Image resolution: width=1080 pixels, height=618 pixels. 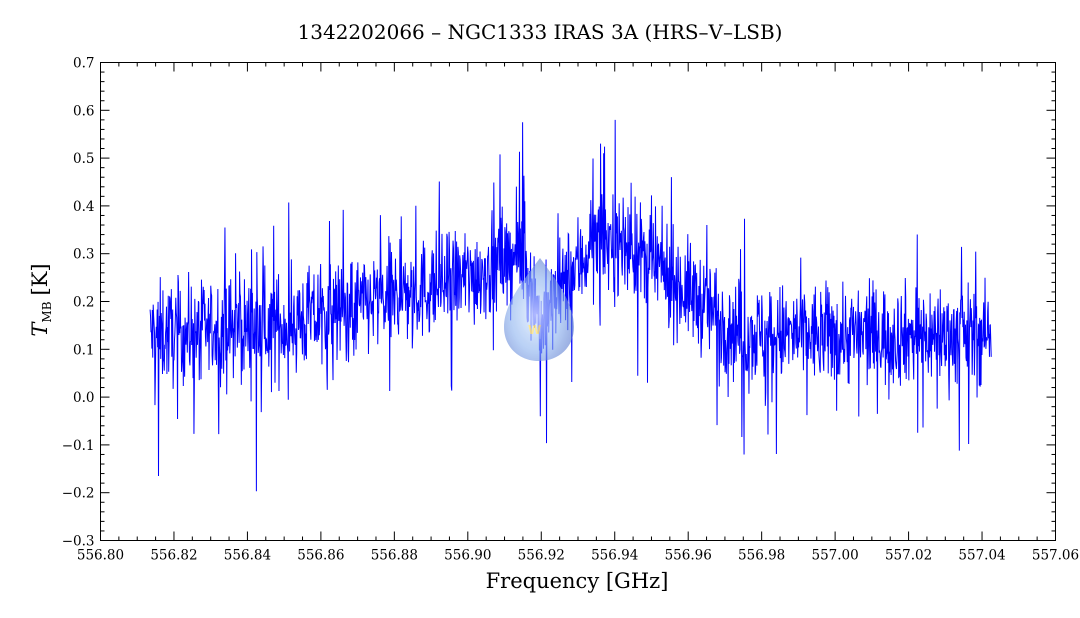 I want to click on y-axis-label-unit: [K], so click(x=40, y=279).